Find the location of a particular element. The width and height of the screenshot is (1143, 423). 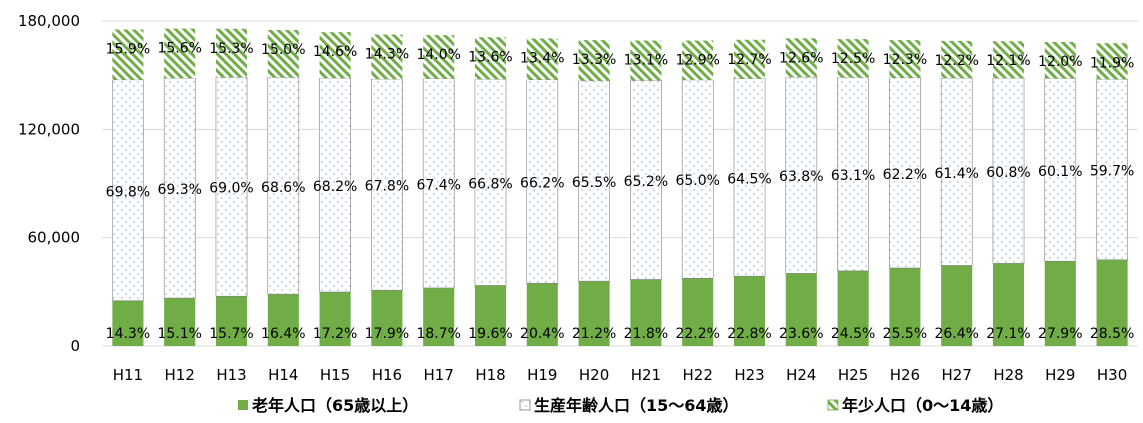

bar-data-label: 13.1% is located at coordinates (646, 61).